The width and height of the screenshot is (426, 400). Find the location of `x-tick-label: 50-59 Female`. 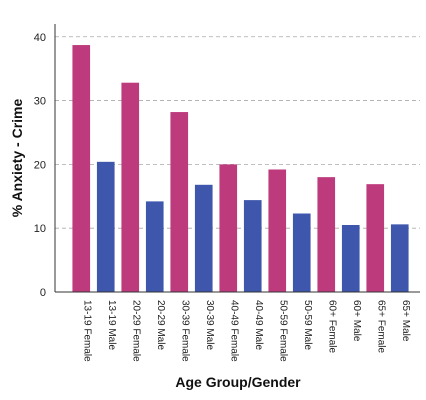

x-tick-label: 50-59 Female is located at coordinates (282, 331).